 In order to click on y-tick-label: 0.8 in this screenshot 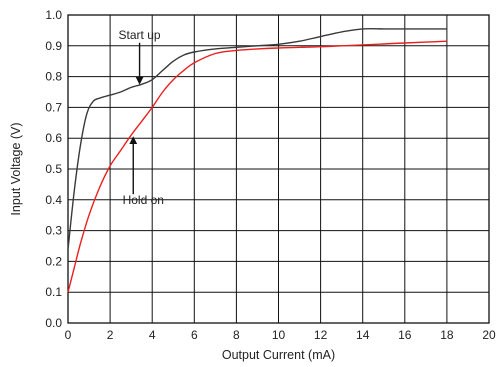, I will do `click(53, 77)`.